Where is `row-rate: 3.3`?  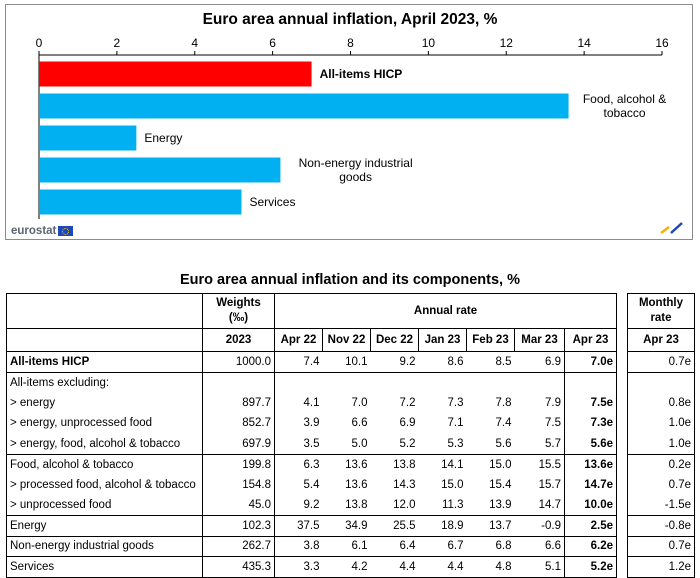
row-rate: 3.3 is located at coordinates (298, 567).